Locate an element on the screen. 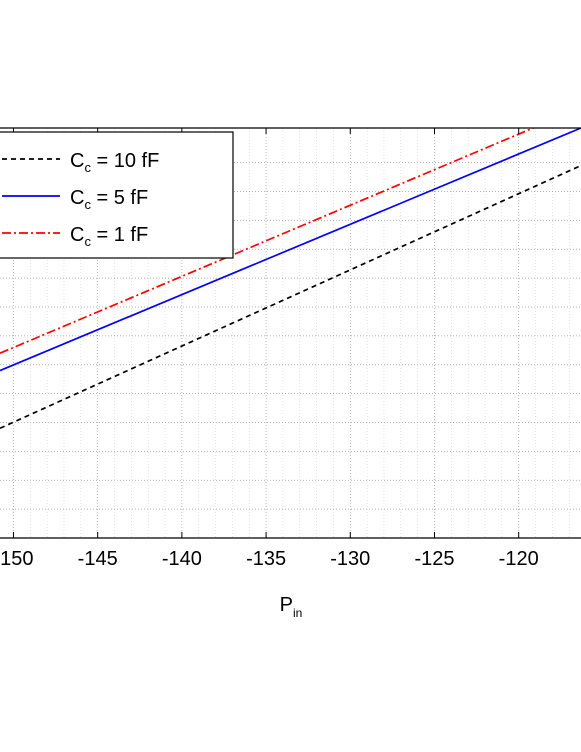  x-tick-label: -130 is located at coordinates (350, 559).